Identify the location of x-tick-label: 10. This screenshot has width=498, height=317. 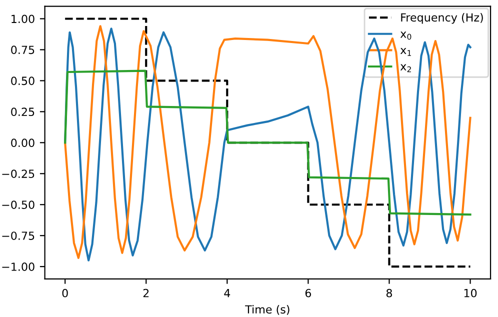
(470, 293).